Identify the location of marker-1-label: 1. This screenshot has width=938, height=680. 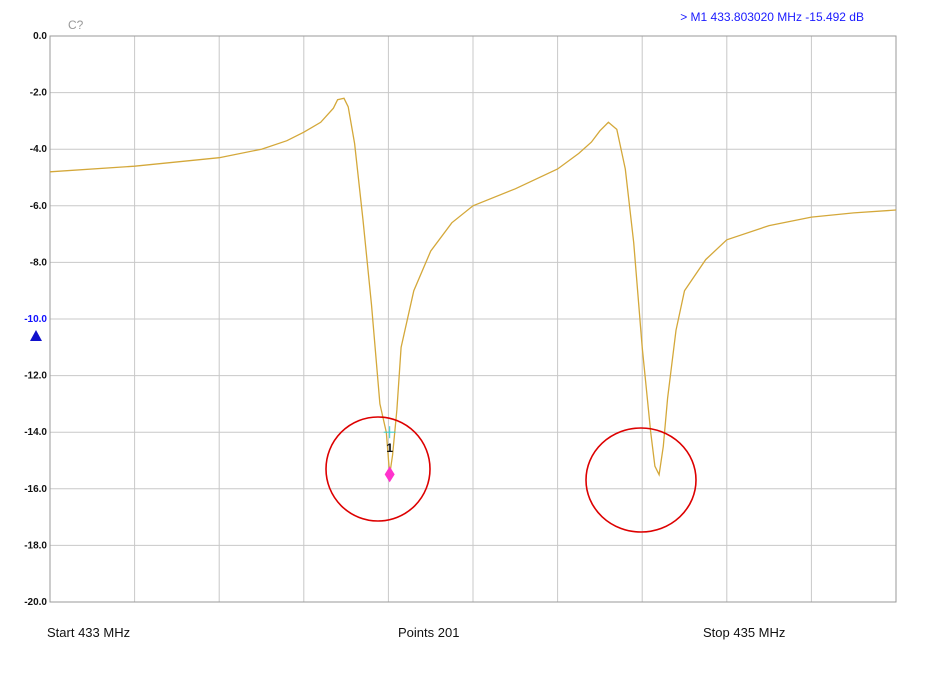
(389, 448).